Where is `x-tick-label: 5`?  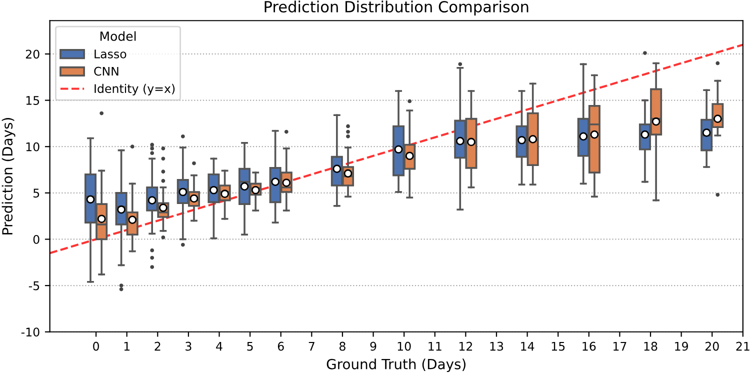
x-tick-label: 5 is located at coordinates (250, 346).